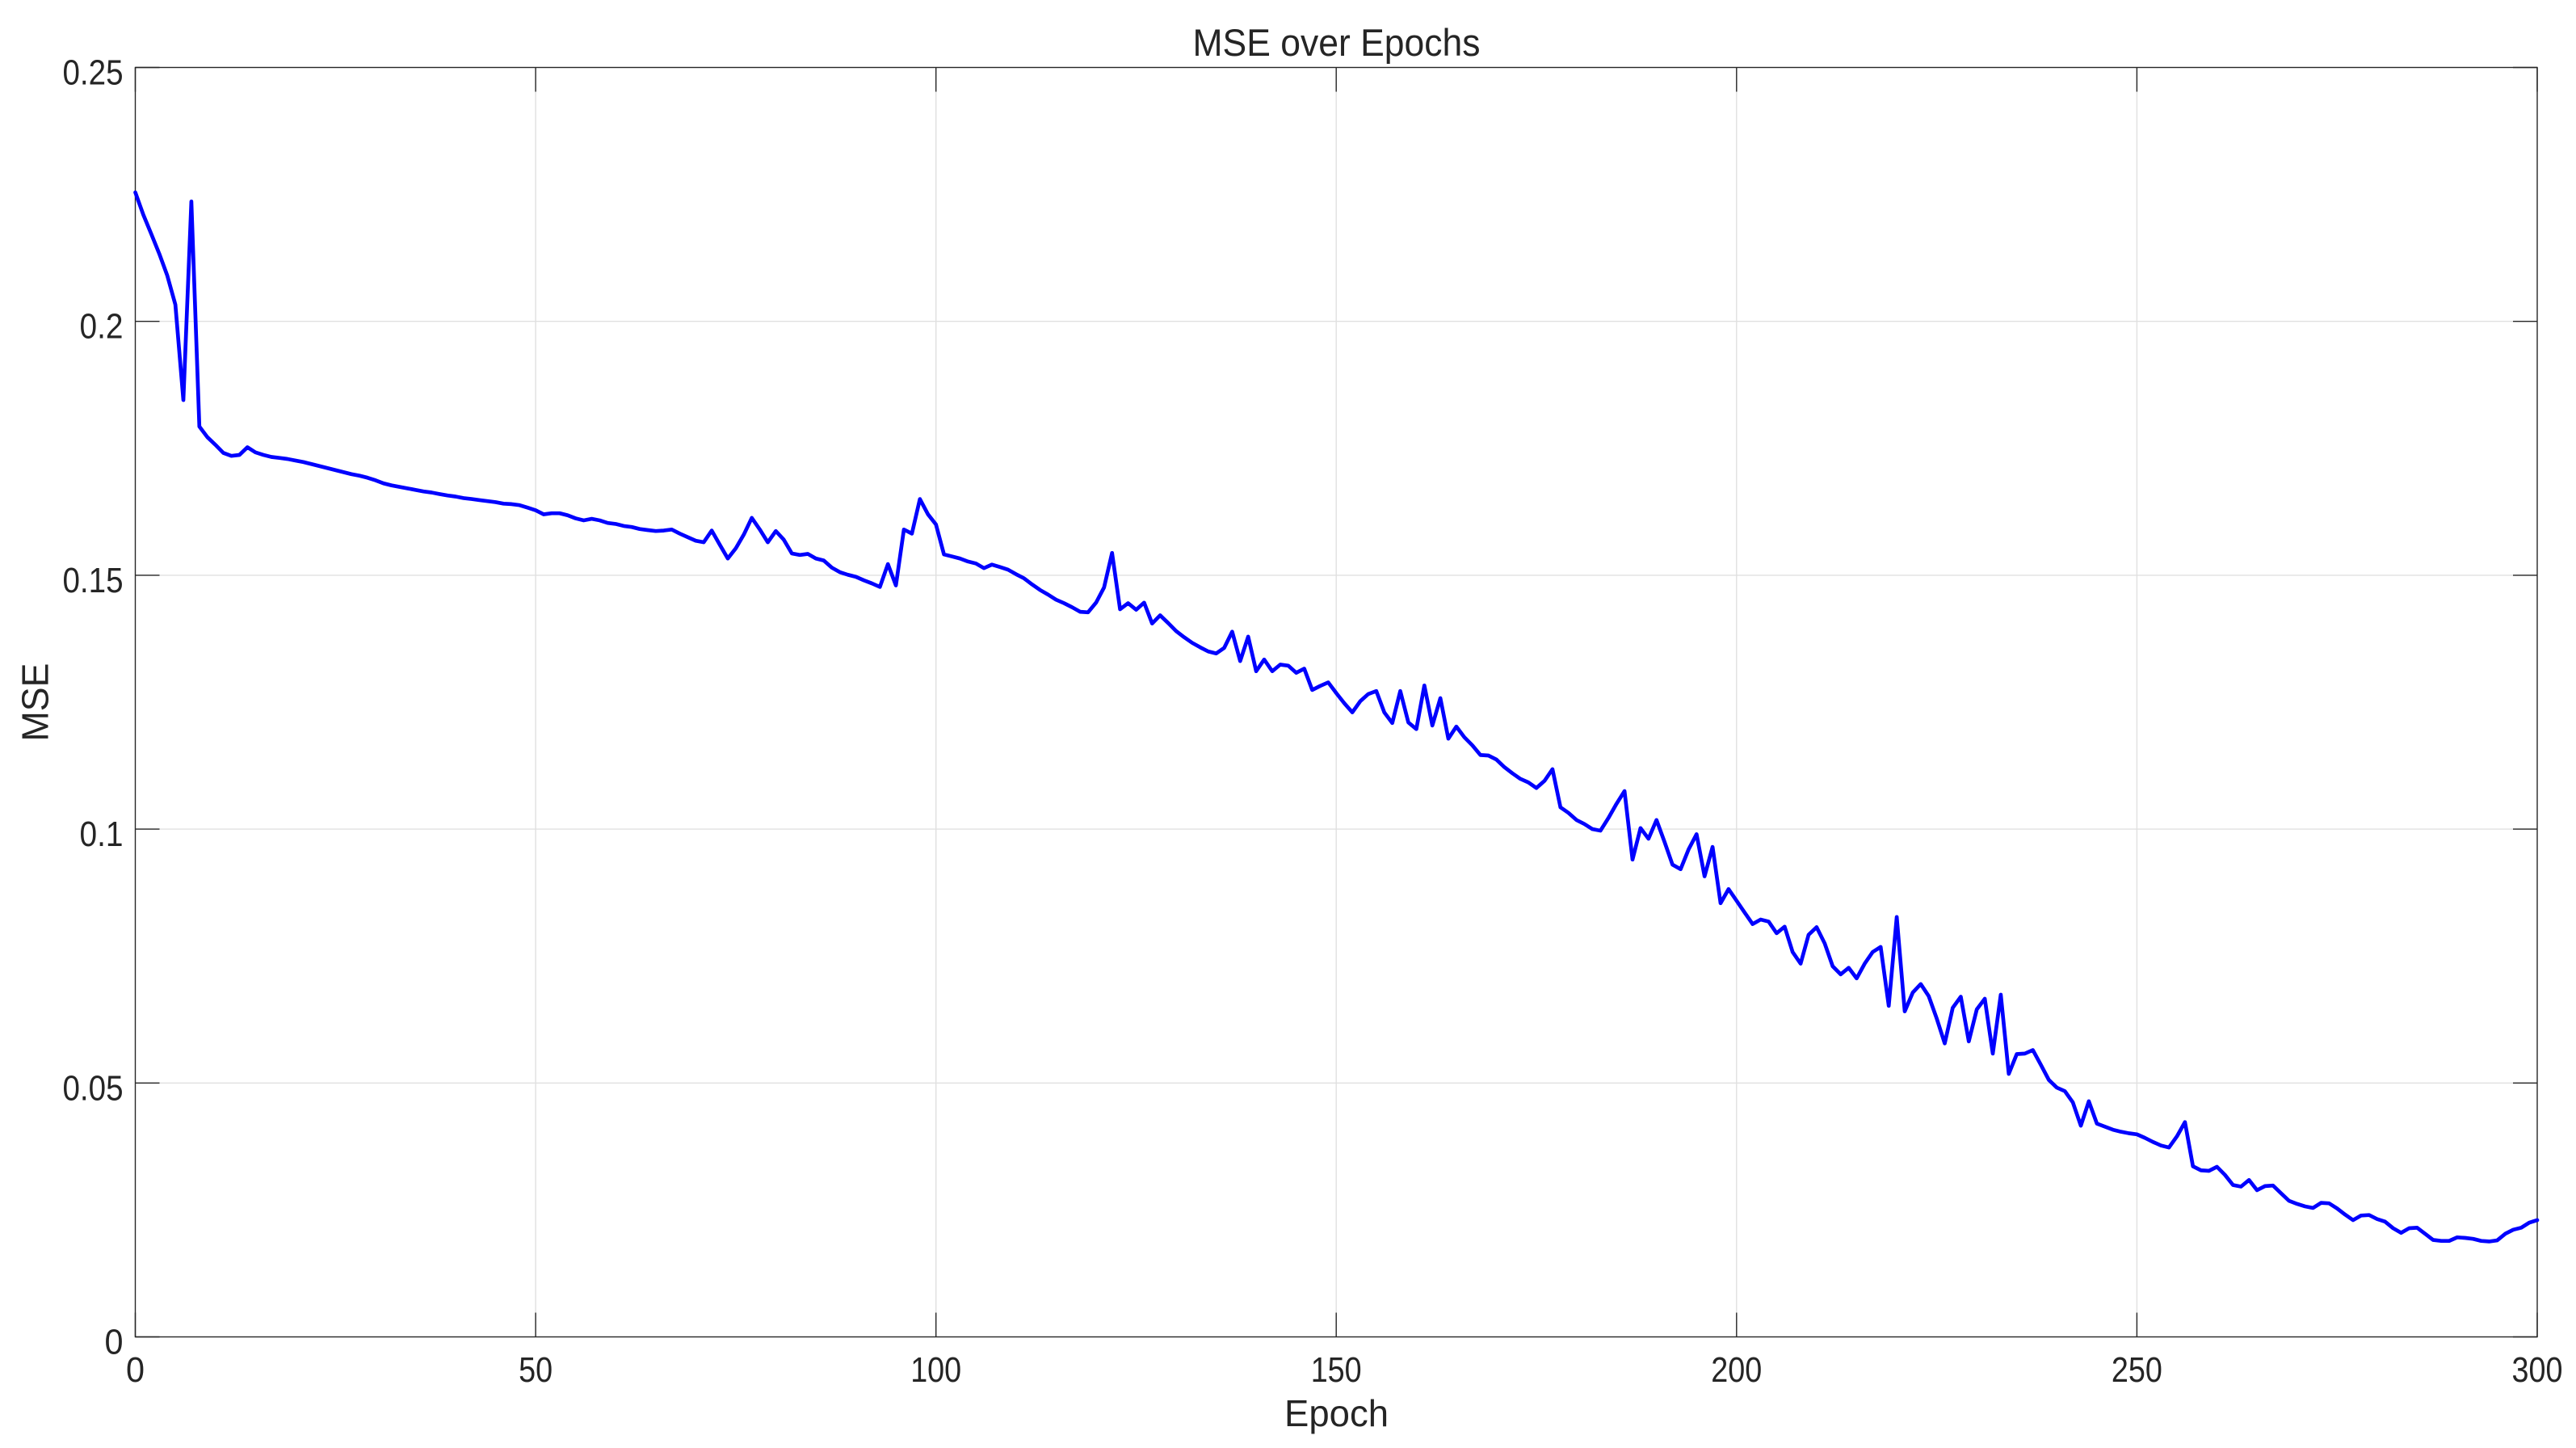  I want to click on svg-text: 150, so click(1337, 1370).